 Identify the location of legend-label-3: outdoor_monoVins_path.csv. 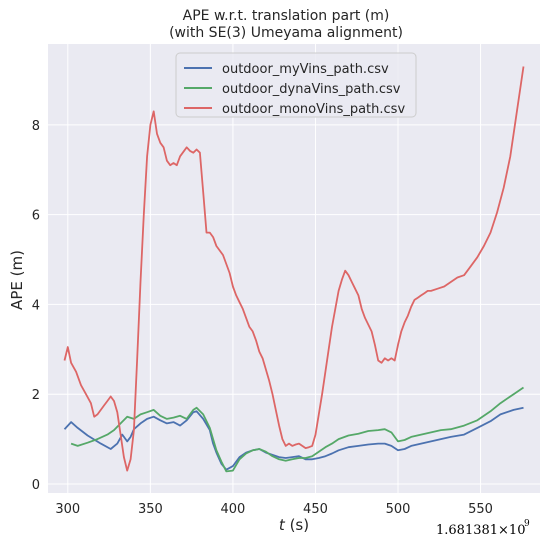
(313, 109).